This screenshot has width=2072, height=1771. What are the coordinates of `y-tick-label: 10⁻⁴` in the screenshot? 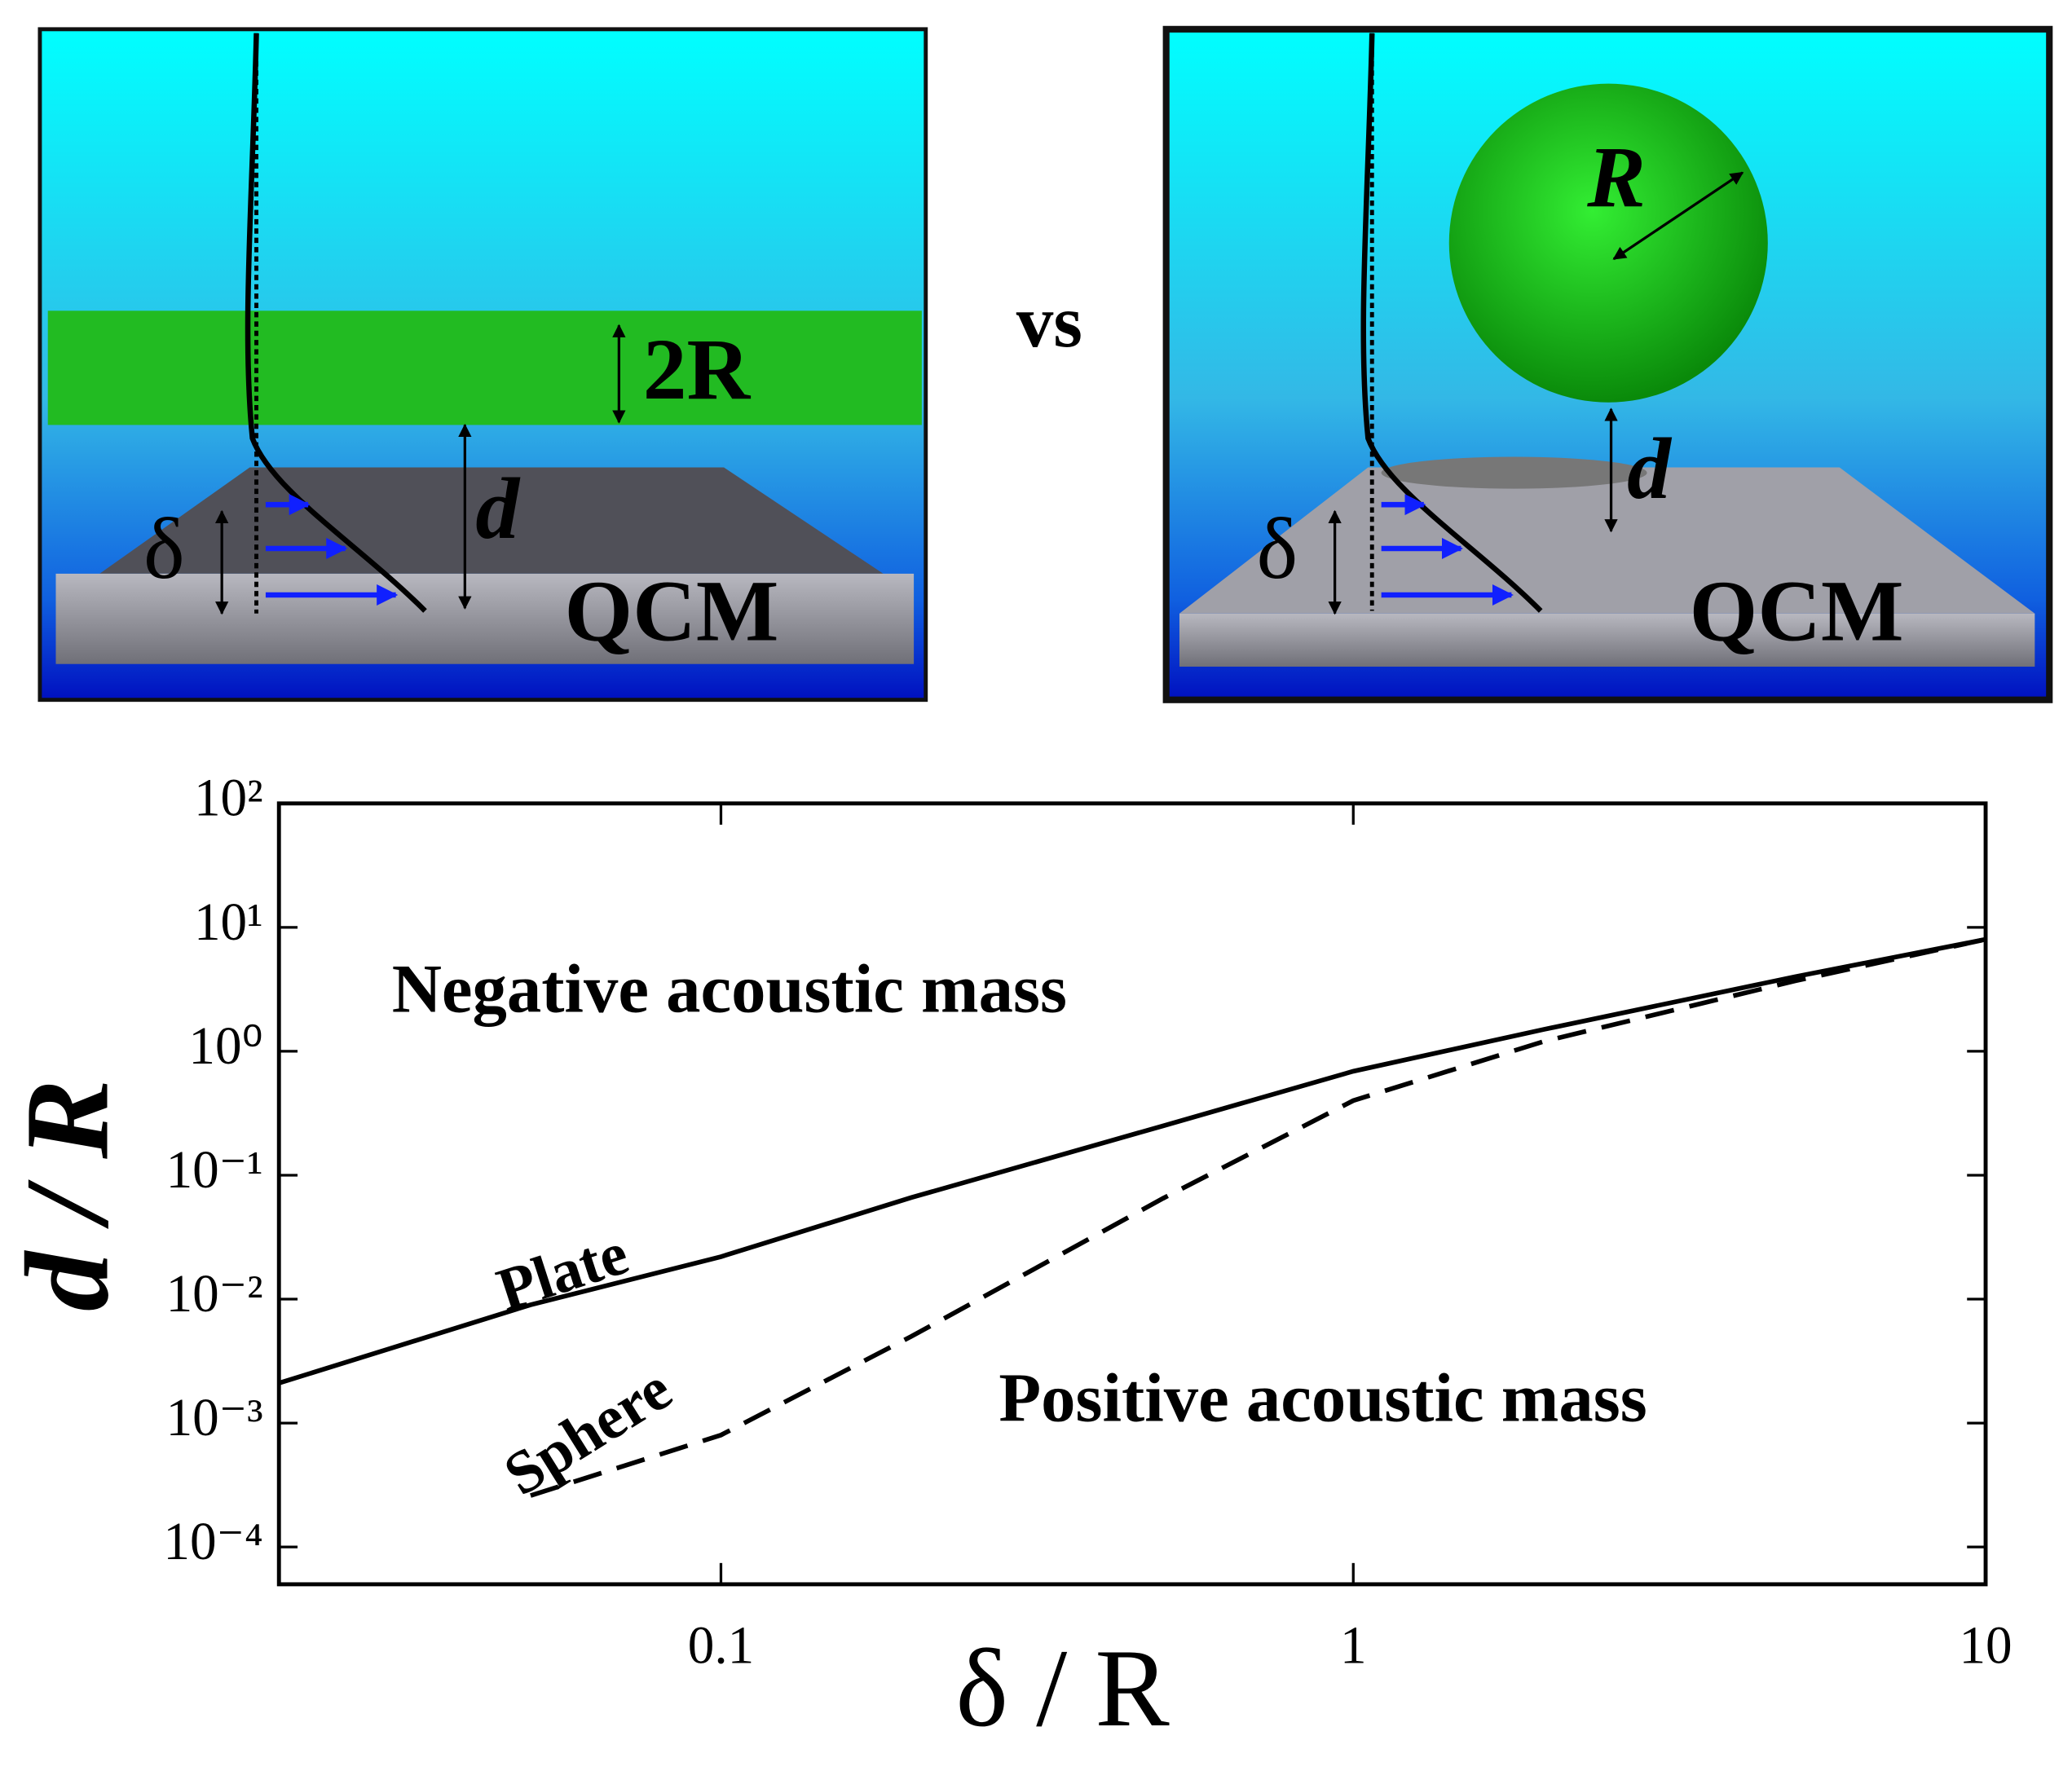 It's located at (212, 1542).